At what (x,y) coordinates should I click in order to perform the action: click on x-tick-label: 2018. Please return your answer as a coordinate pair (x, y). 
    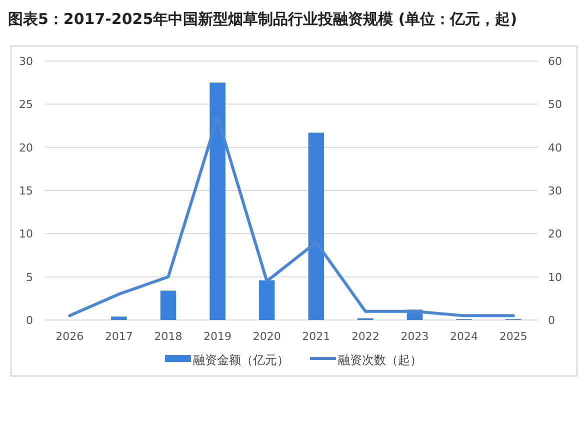
    Looking at the image, I should click on (168, 336).